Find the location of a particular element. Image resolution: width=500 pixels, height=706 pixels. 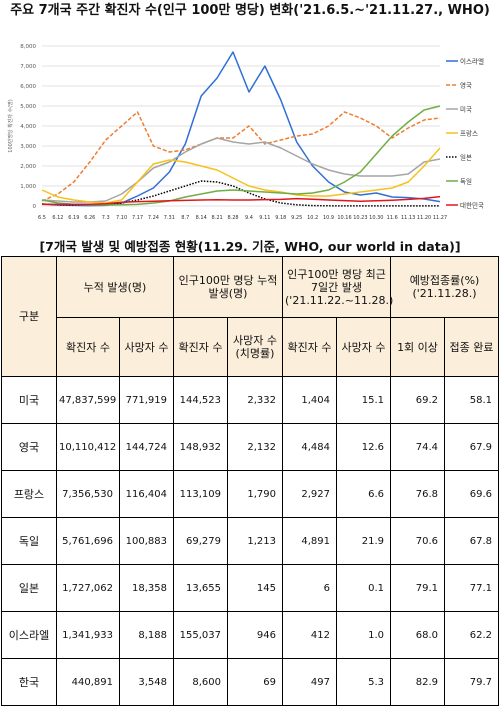

x-tick-label: 9.11 is located at coordinates (264, 218).